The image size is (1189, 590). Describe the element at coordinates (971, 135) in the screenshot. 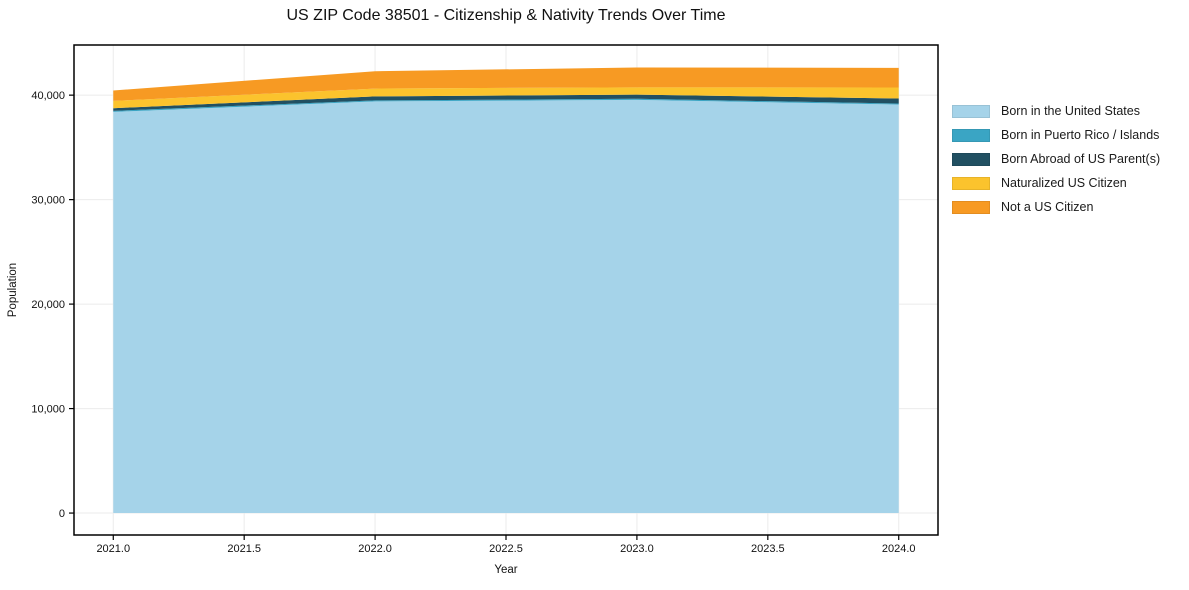

I see `legend-swatch-born-pr` at that location.